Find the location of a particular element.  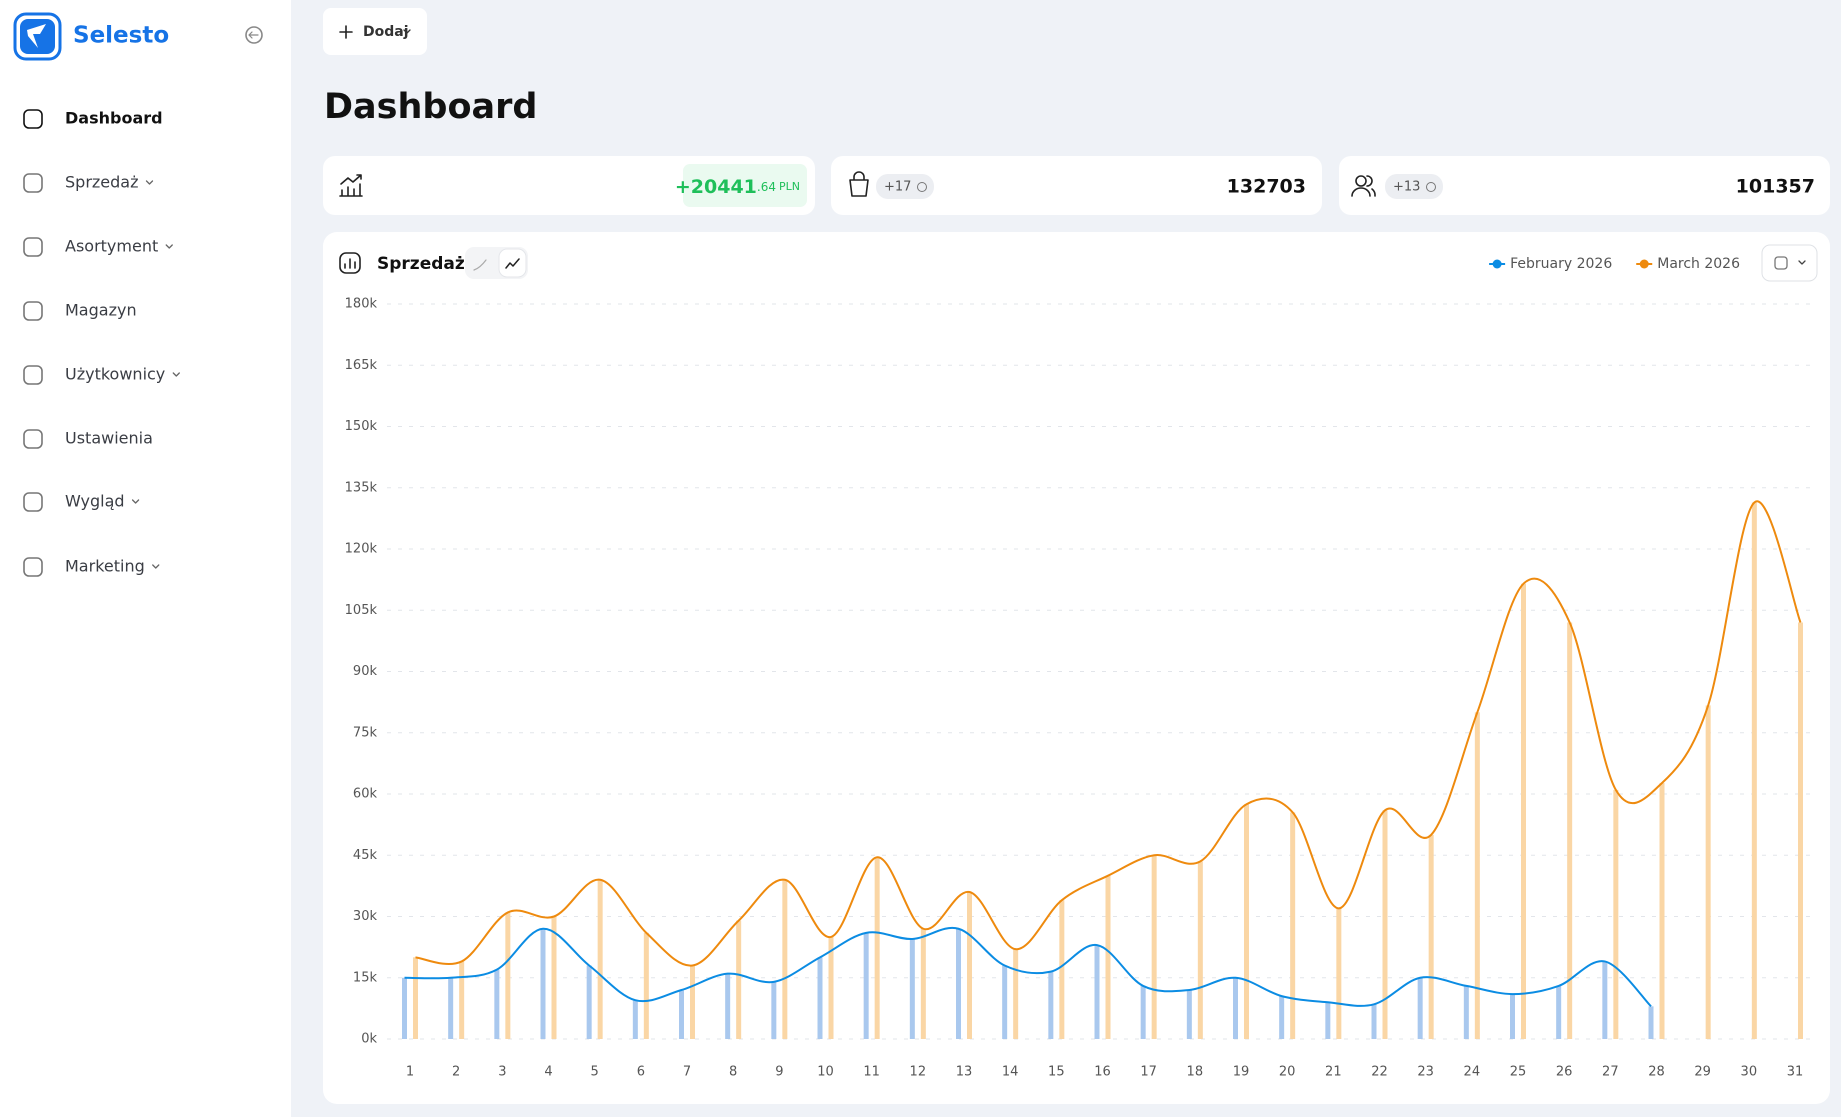

collapse-button is located at coordinates (254, 35).